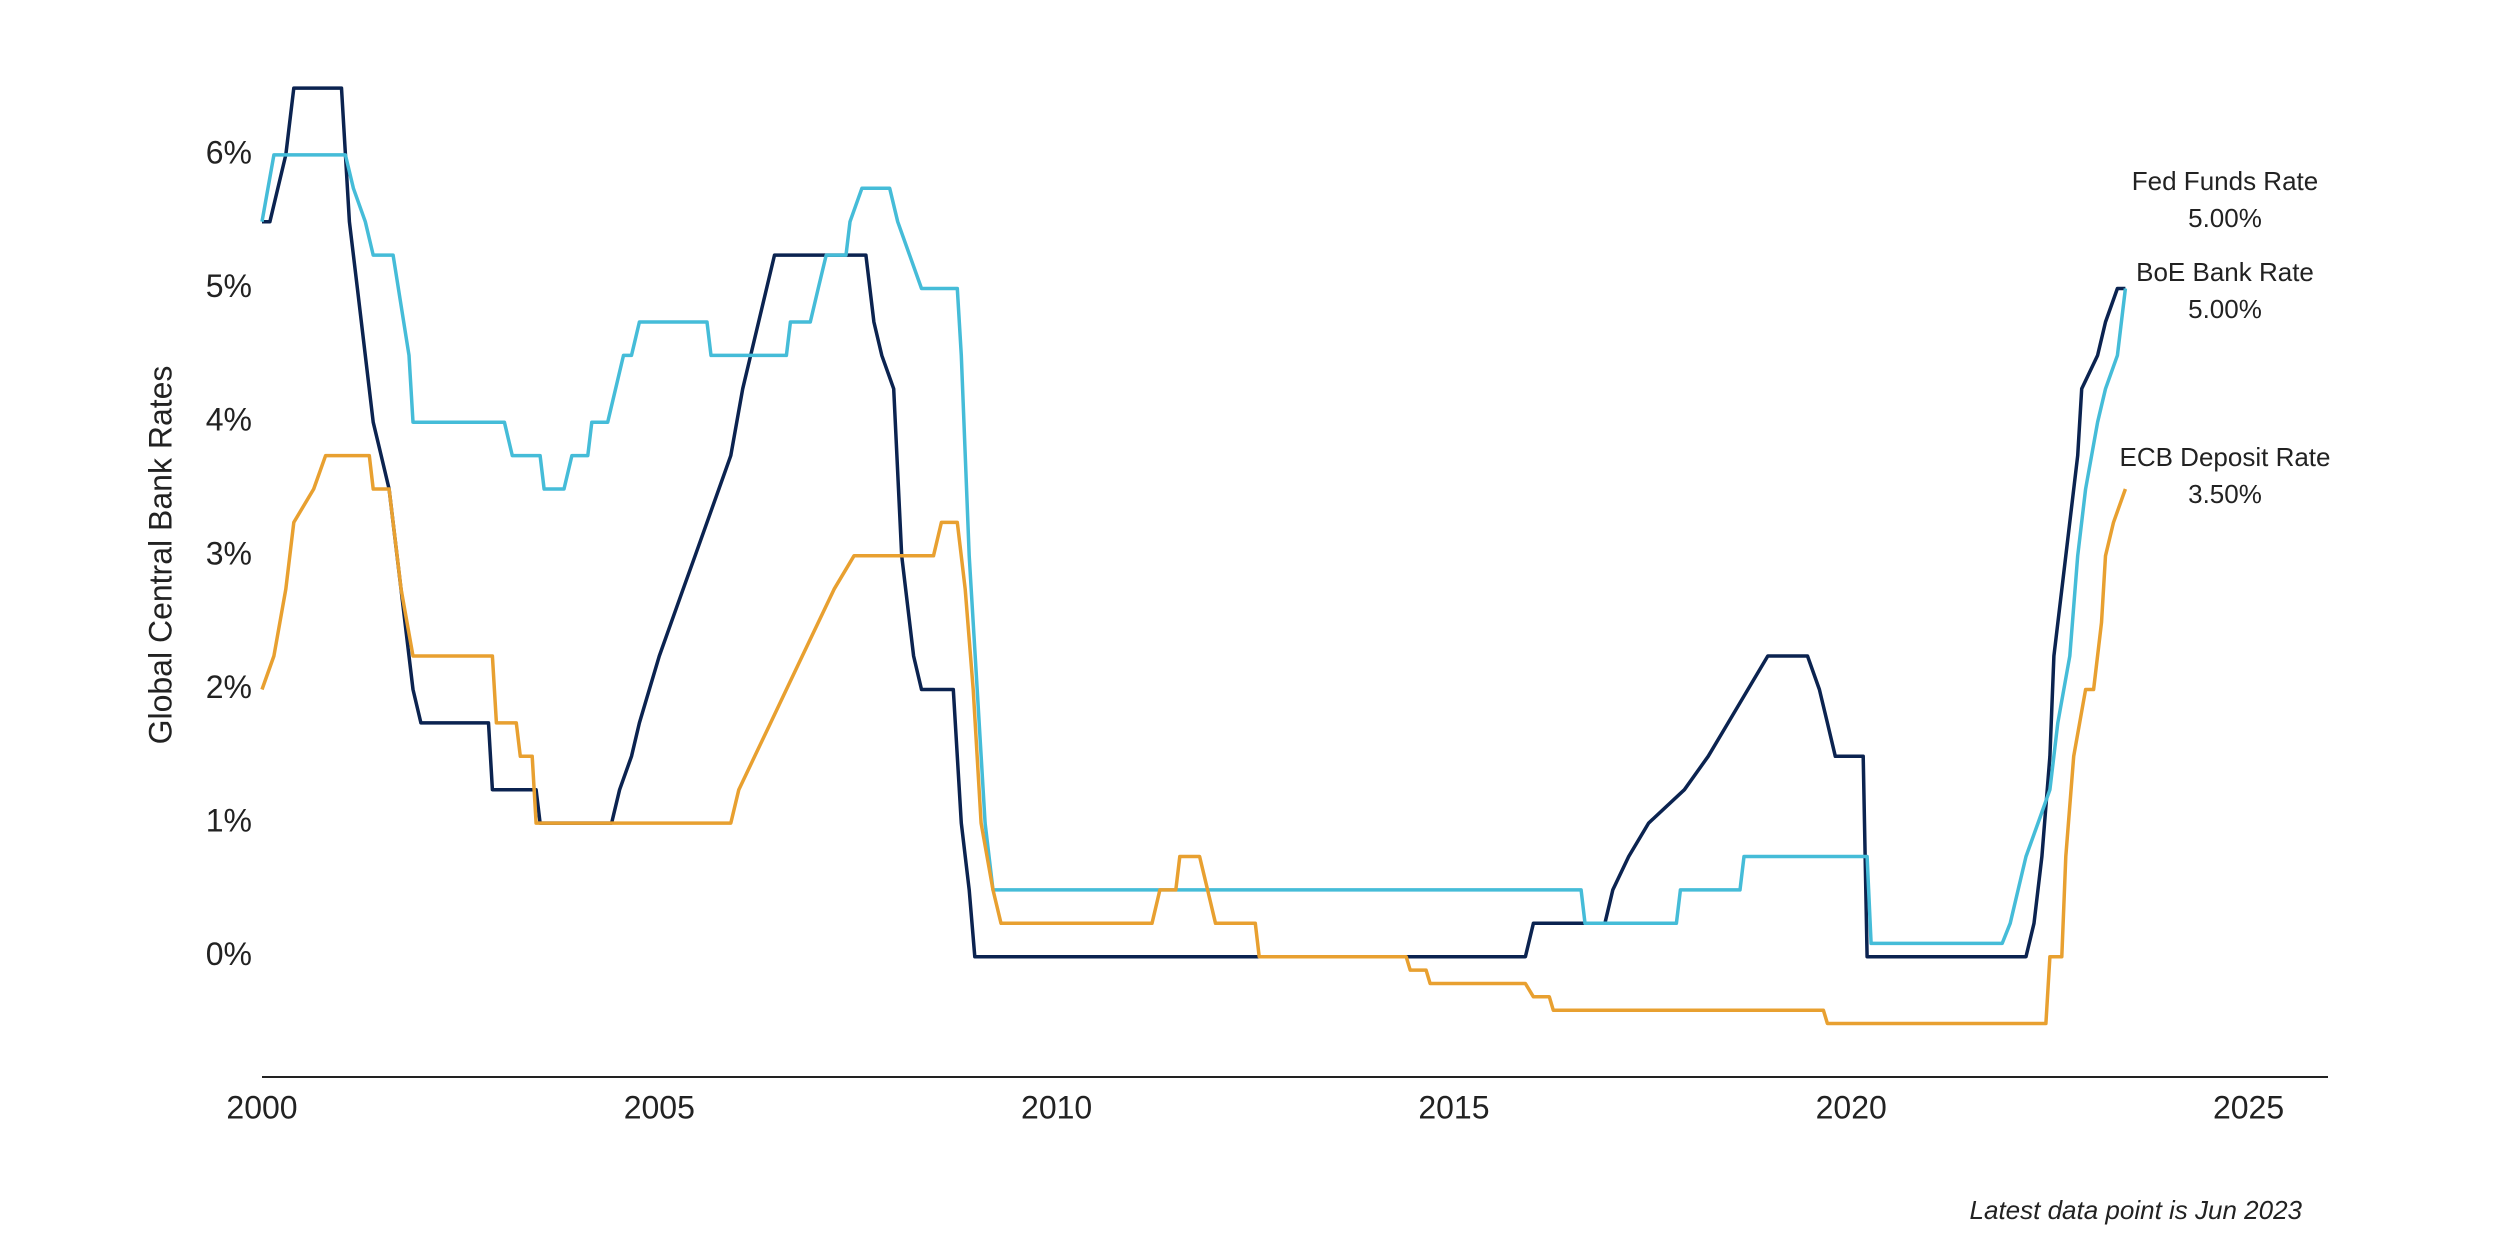 The height and width of the screenshot is (1250, 2501). What do you see at coordinates (229, 420) in the screenshot?
I see `y-tick-label: 4%` at bounding box center [229, 420].